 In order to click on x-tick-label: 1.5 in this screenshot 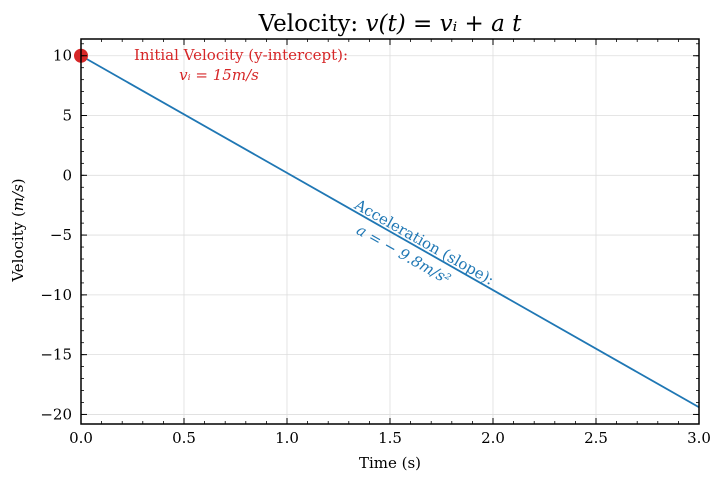, I will do `click(390, 438)`.